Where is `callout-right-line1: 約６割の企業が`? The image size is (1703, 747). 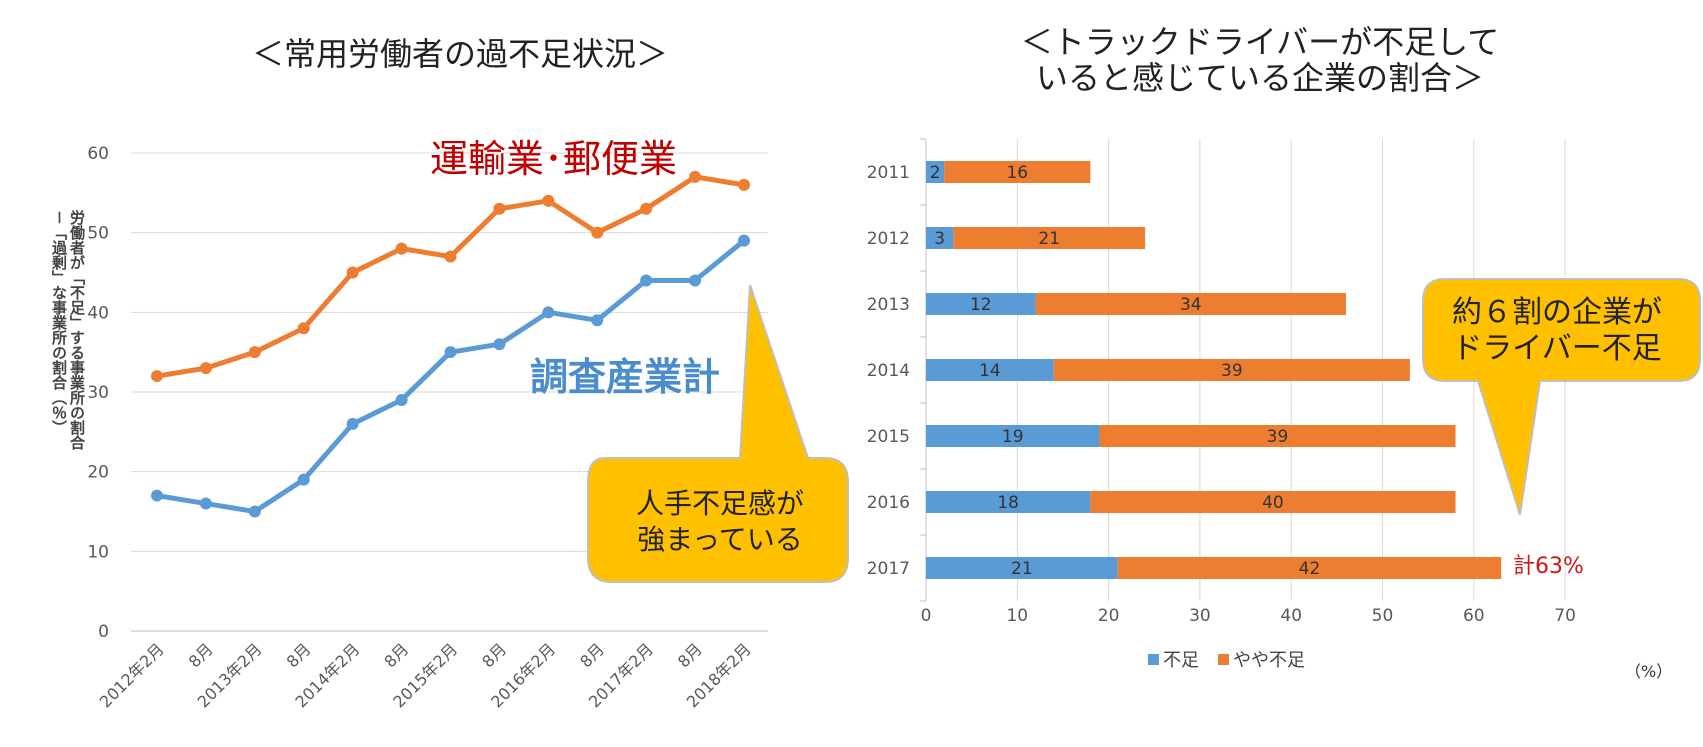
callout-right-line1: 約６割の企業が is located at coordinates (1557, 312).